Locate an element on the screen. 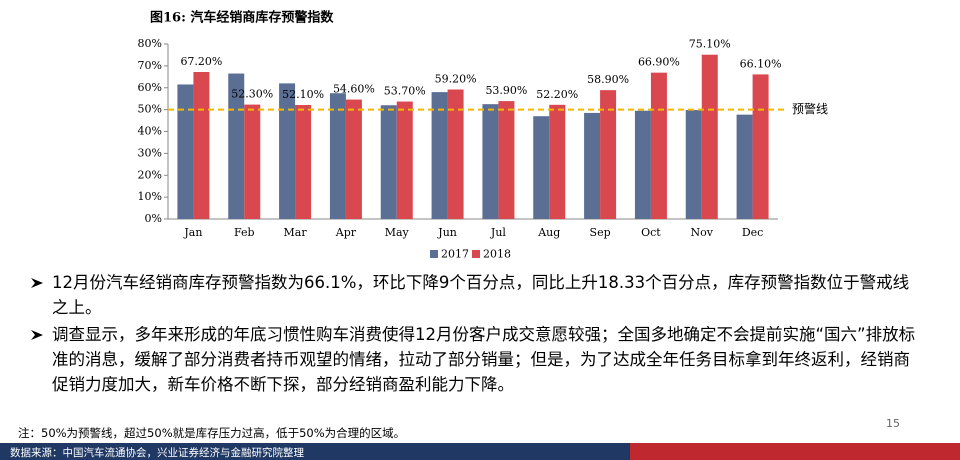  y-tick-label: 40% is located at coordinates (150, 131).